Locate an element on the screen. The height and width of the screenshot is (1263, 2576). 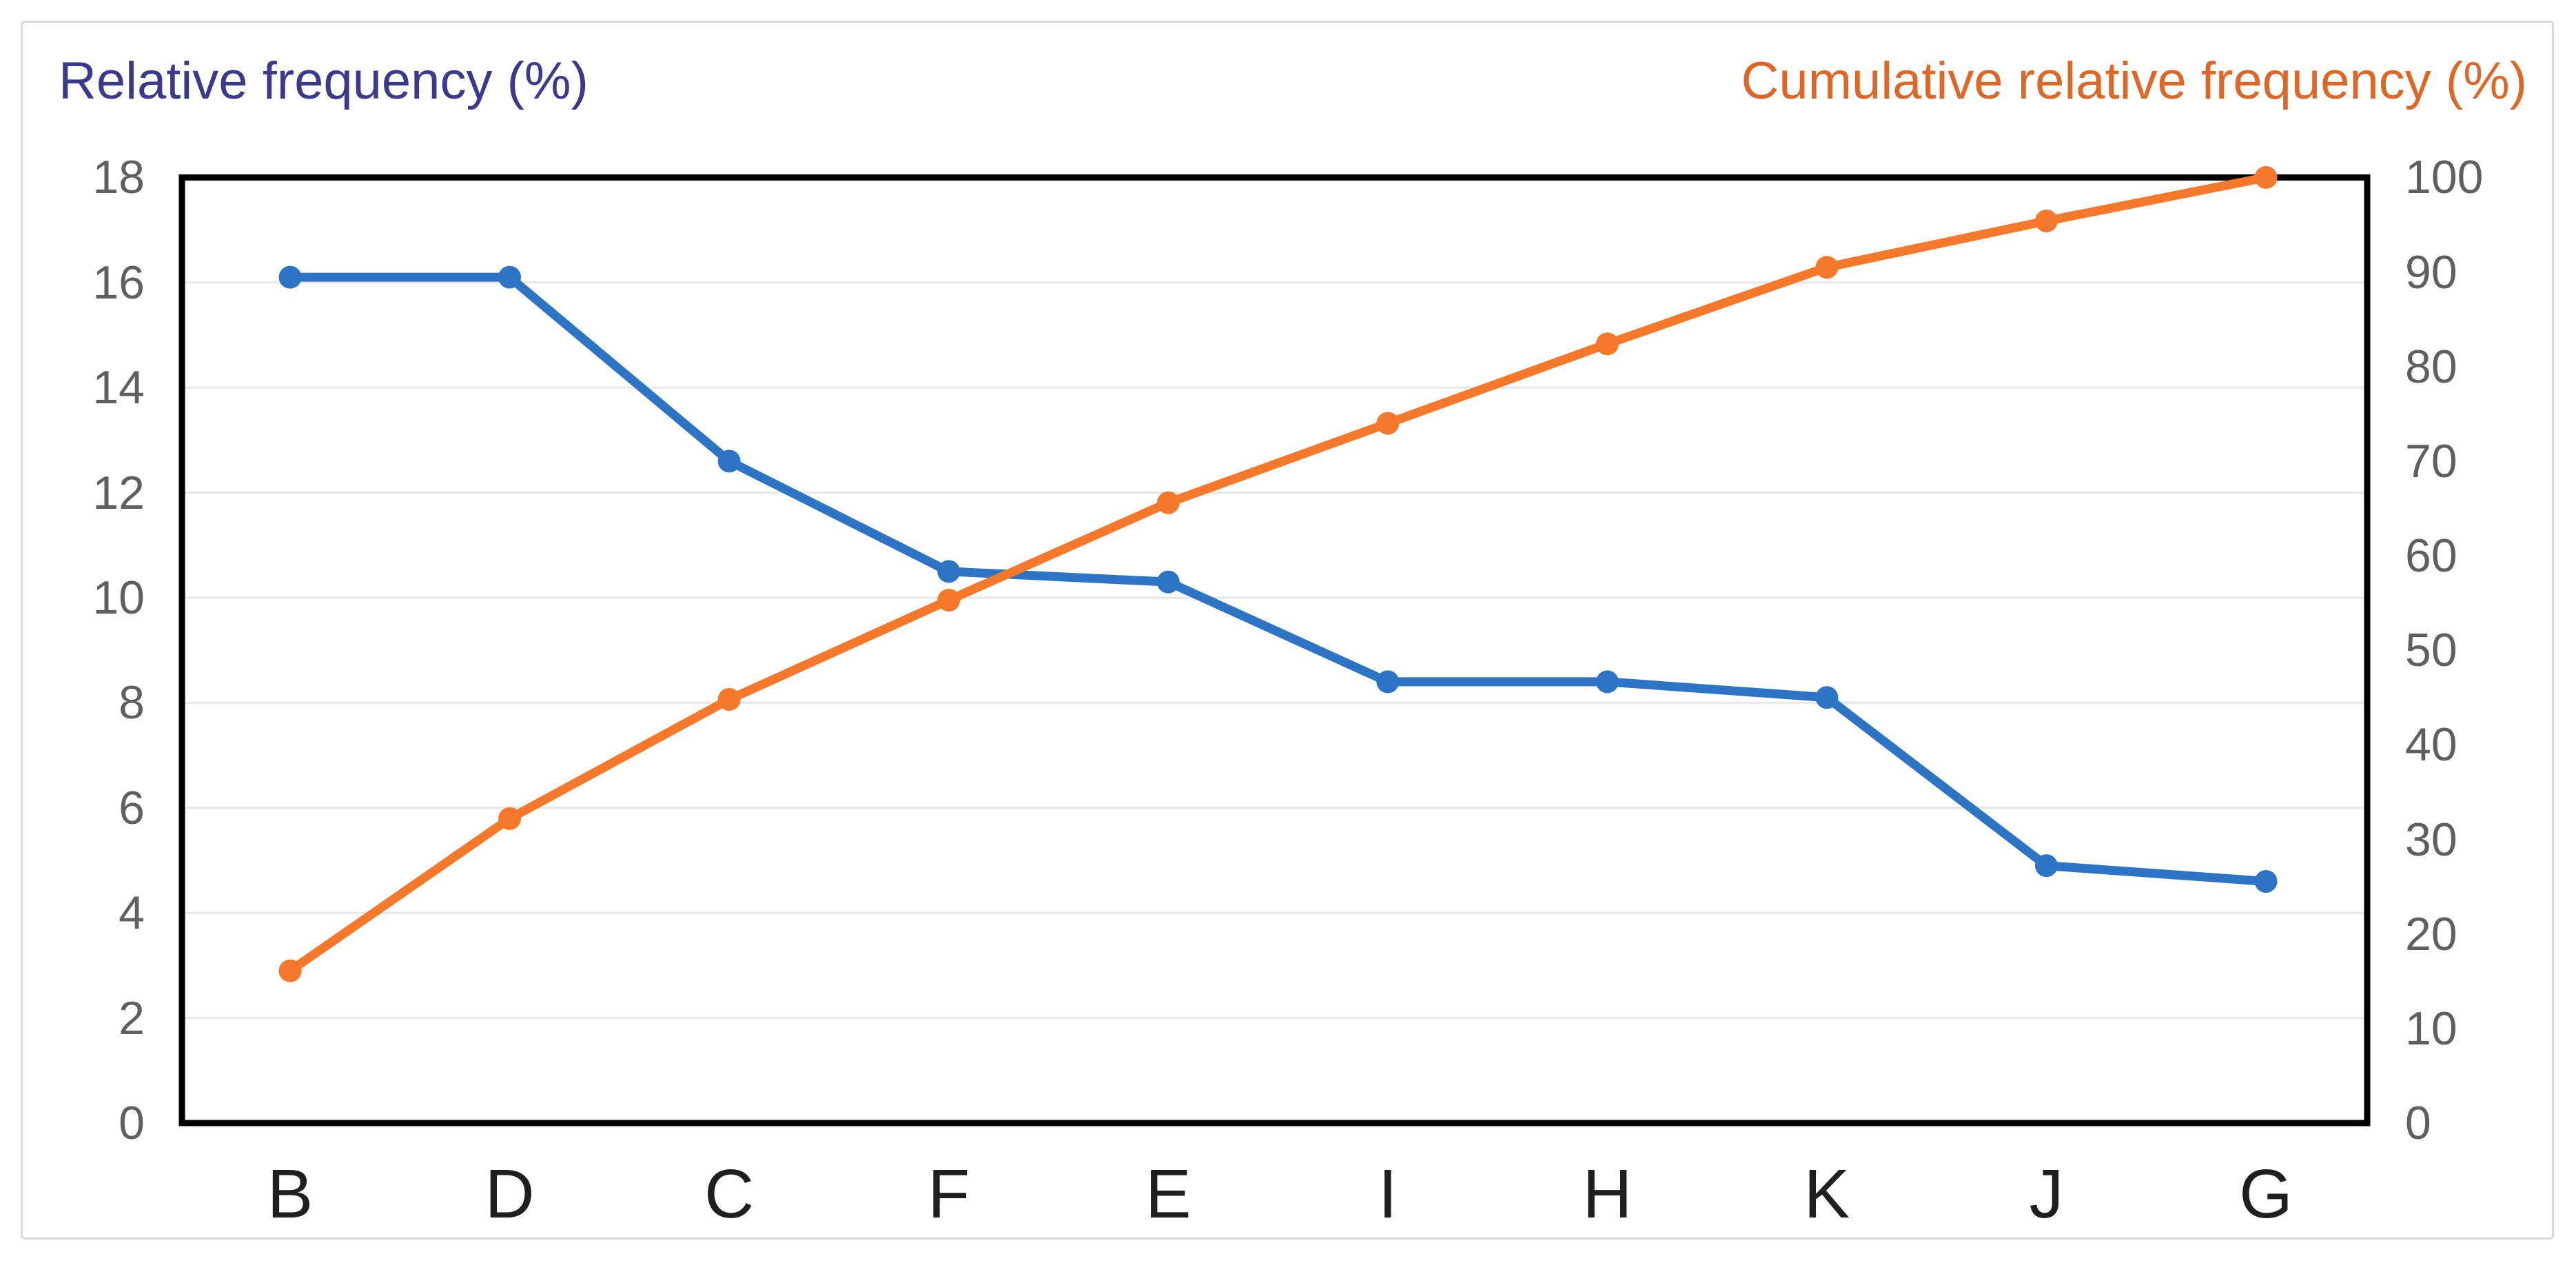
left-axis-tick-2: 2 is located at coordinates (132, 1017).